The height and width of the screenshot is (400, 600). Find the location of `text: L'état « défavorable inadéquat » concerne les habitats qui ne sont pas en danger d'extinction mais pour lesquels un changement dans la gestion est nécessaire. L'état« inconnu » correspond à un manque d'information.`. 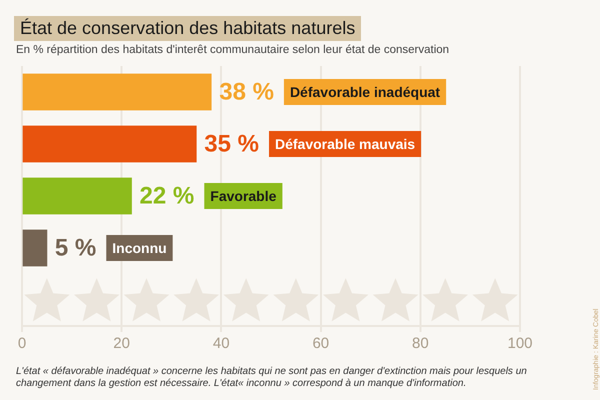

text: L'état « défavorable inadéquat » concerne les habitats qui ne sont pas en danger d'extinction mais pour lesquels un changement dans la gestion est nécessaire. L'état« inconnu » correspond à un manque d'information. is located at coordinates (272, 378).